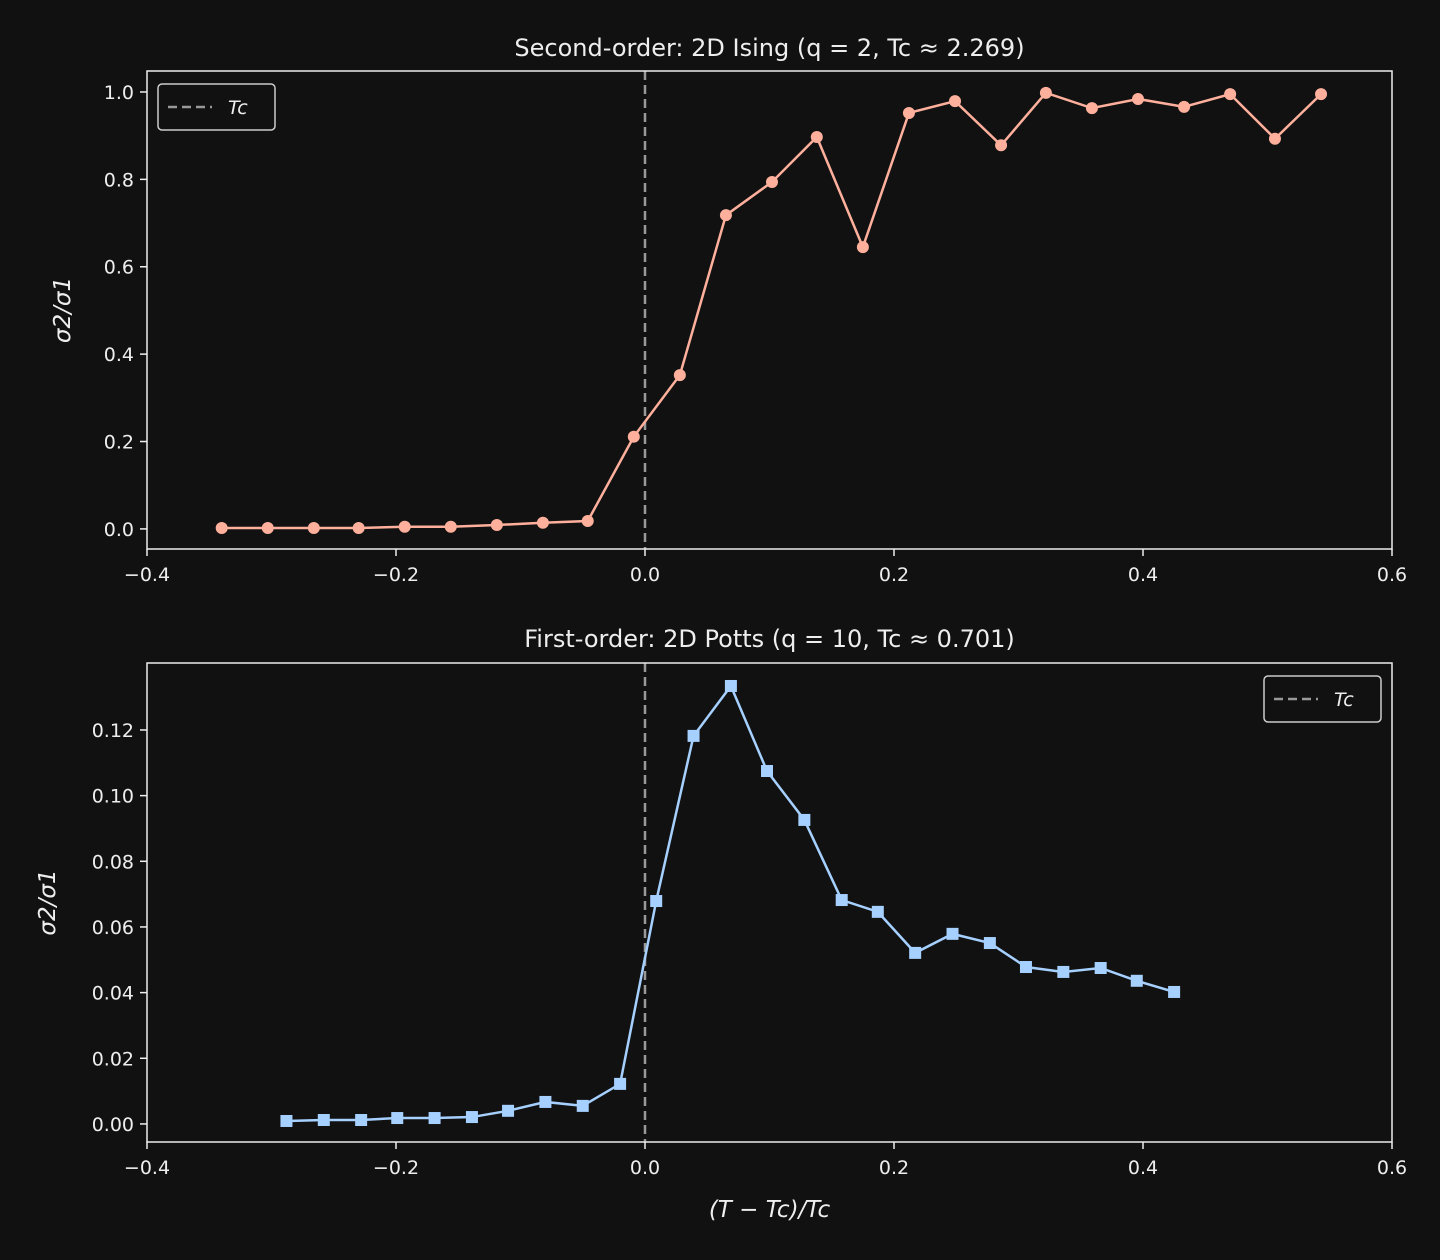  Describe the element at coordinates (119, 93) in the screenshot. I see `y-tick-label: 1.0` at that location.